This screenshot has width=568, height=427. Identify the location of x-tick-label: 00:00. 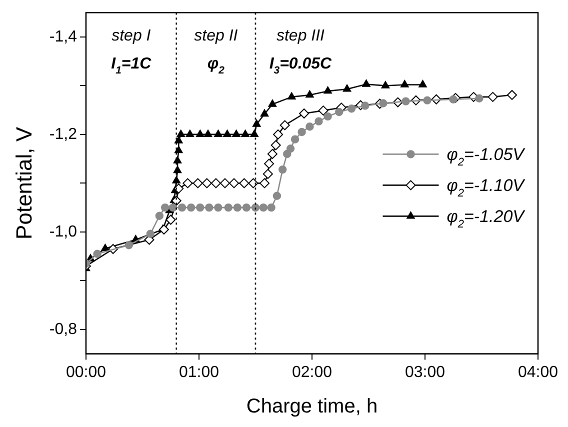
(86, 372).